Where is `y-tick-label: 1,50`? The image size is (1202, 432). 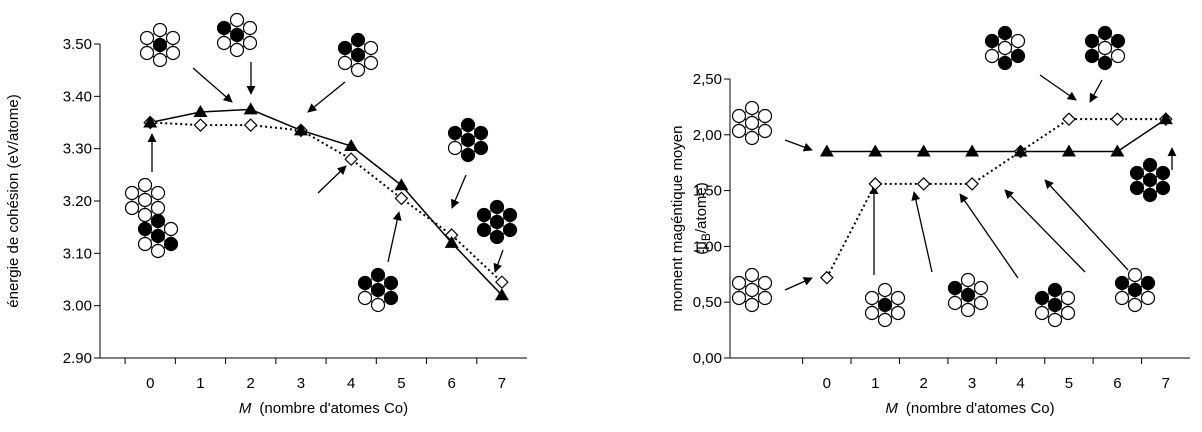
y-tick-label: 1,50 is located at coordinates (707, 191).